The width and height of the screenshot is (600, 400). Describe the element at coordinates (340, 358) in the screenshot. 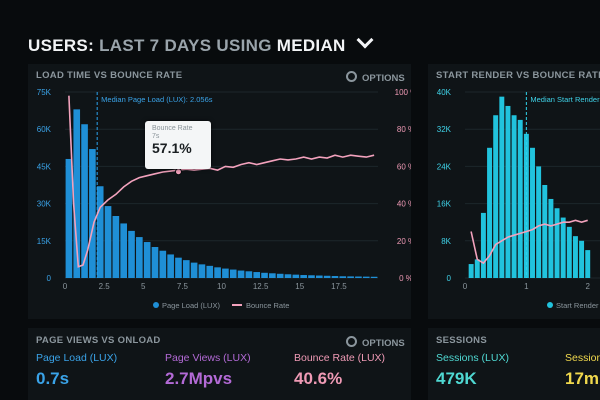

I see `metric-label: Bounce Rate (LUX)` at that location.